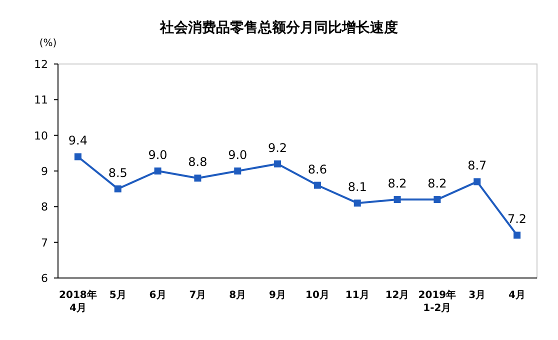  Describe the element at coordinates (118, 173) in the screenshot. I see `data-label: 8.5` at that location.